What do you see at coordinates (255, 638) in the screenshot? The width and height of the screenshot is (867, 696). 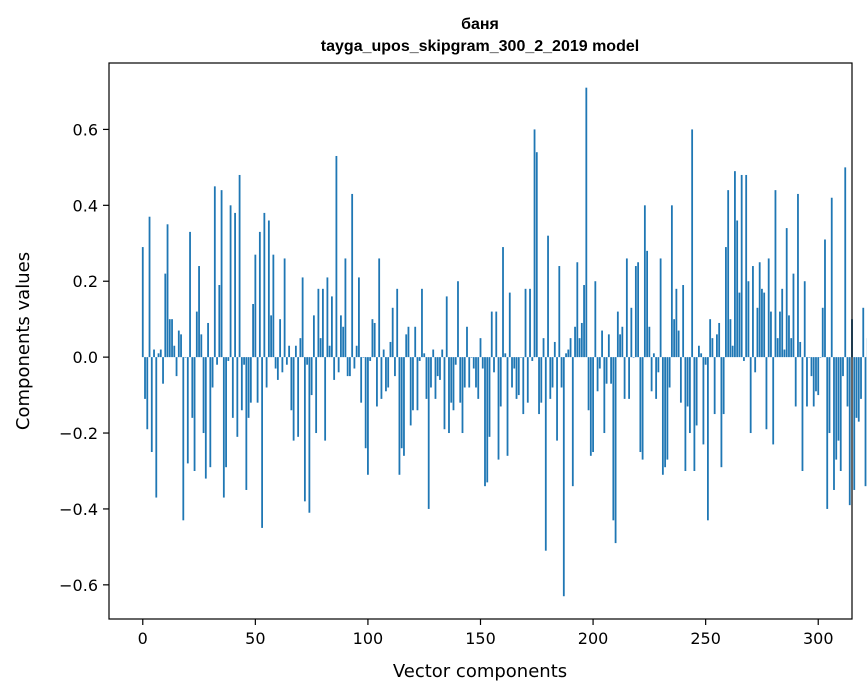 I see `x-tick-label: 50` at bounding box center [255, 638].